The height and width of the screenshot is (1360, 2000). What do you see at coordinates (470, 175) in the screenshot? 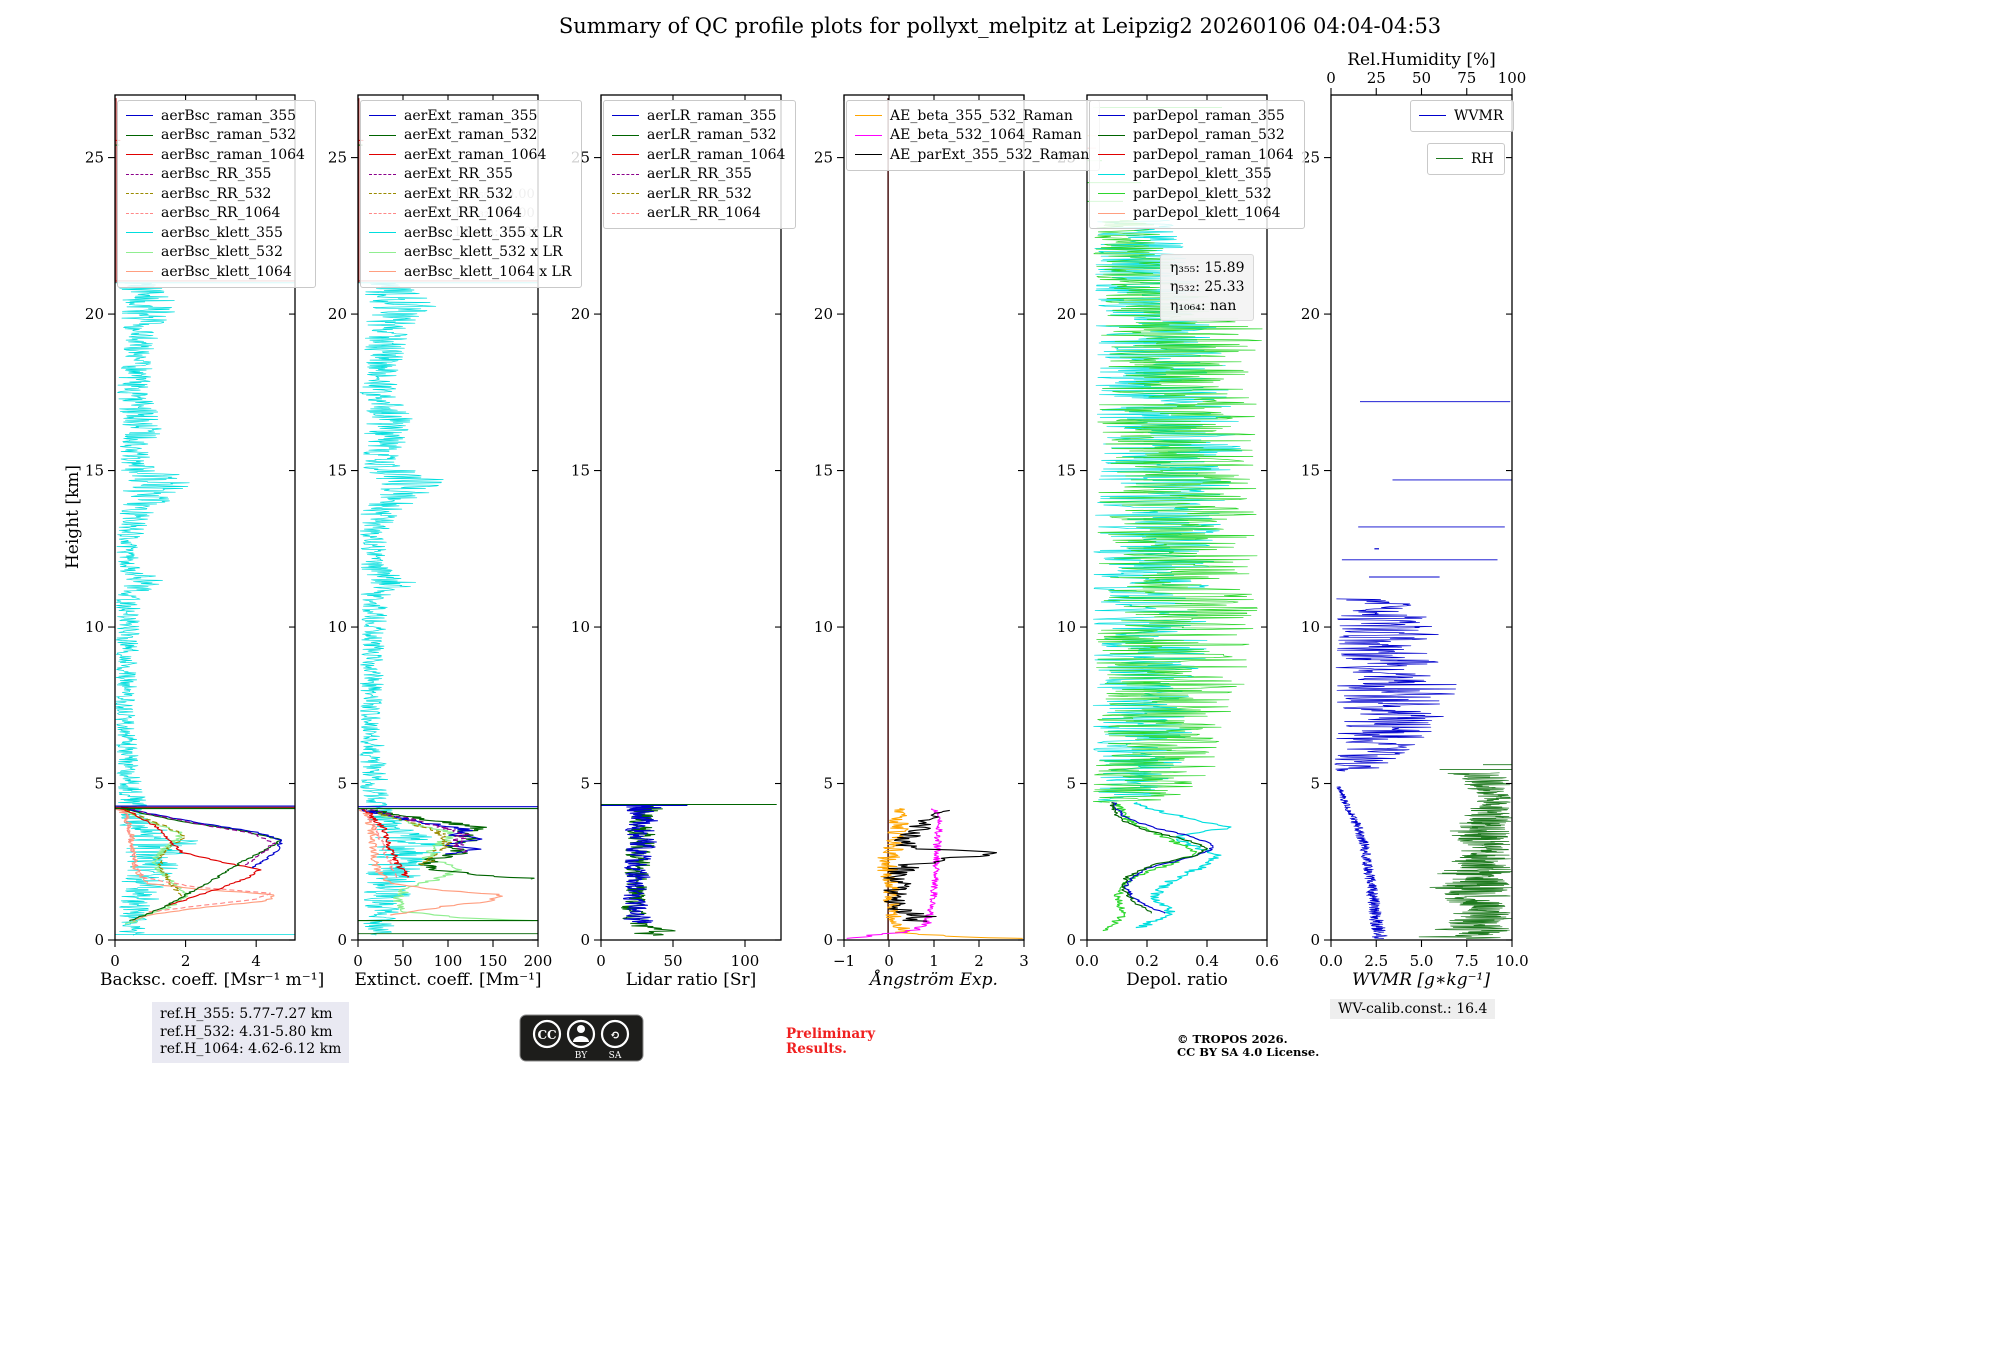
I see `legend-item-aerext-rr-355: aerExt_RR_355` at bounding box center [470, 175].